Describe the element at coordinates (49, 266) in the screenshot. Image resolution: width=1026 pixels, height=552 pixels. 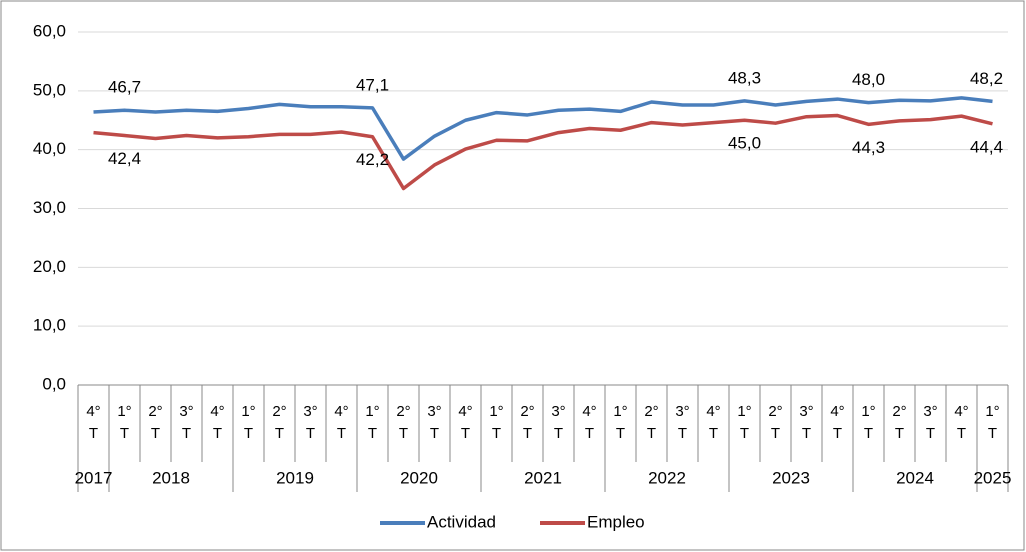
I see `y-tick-label: 20,0` at that location.